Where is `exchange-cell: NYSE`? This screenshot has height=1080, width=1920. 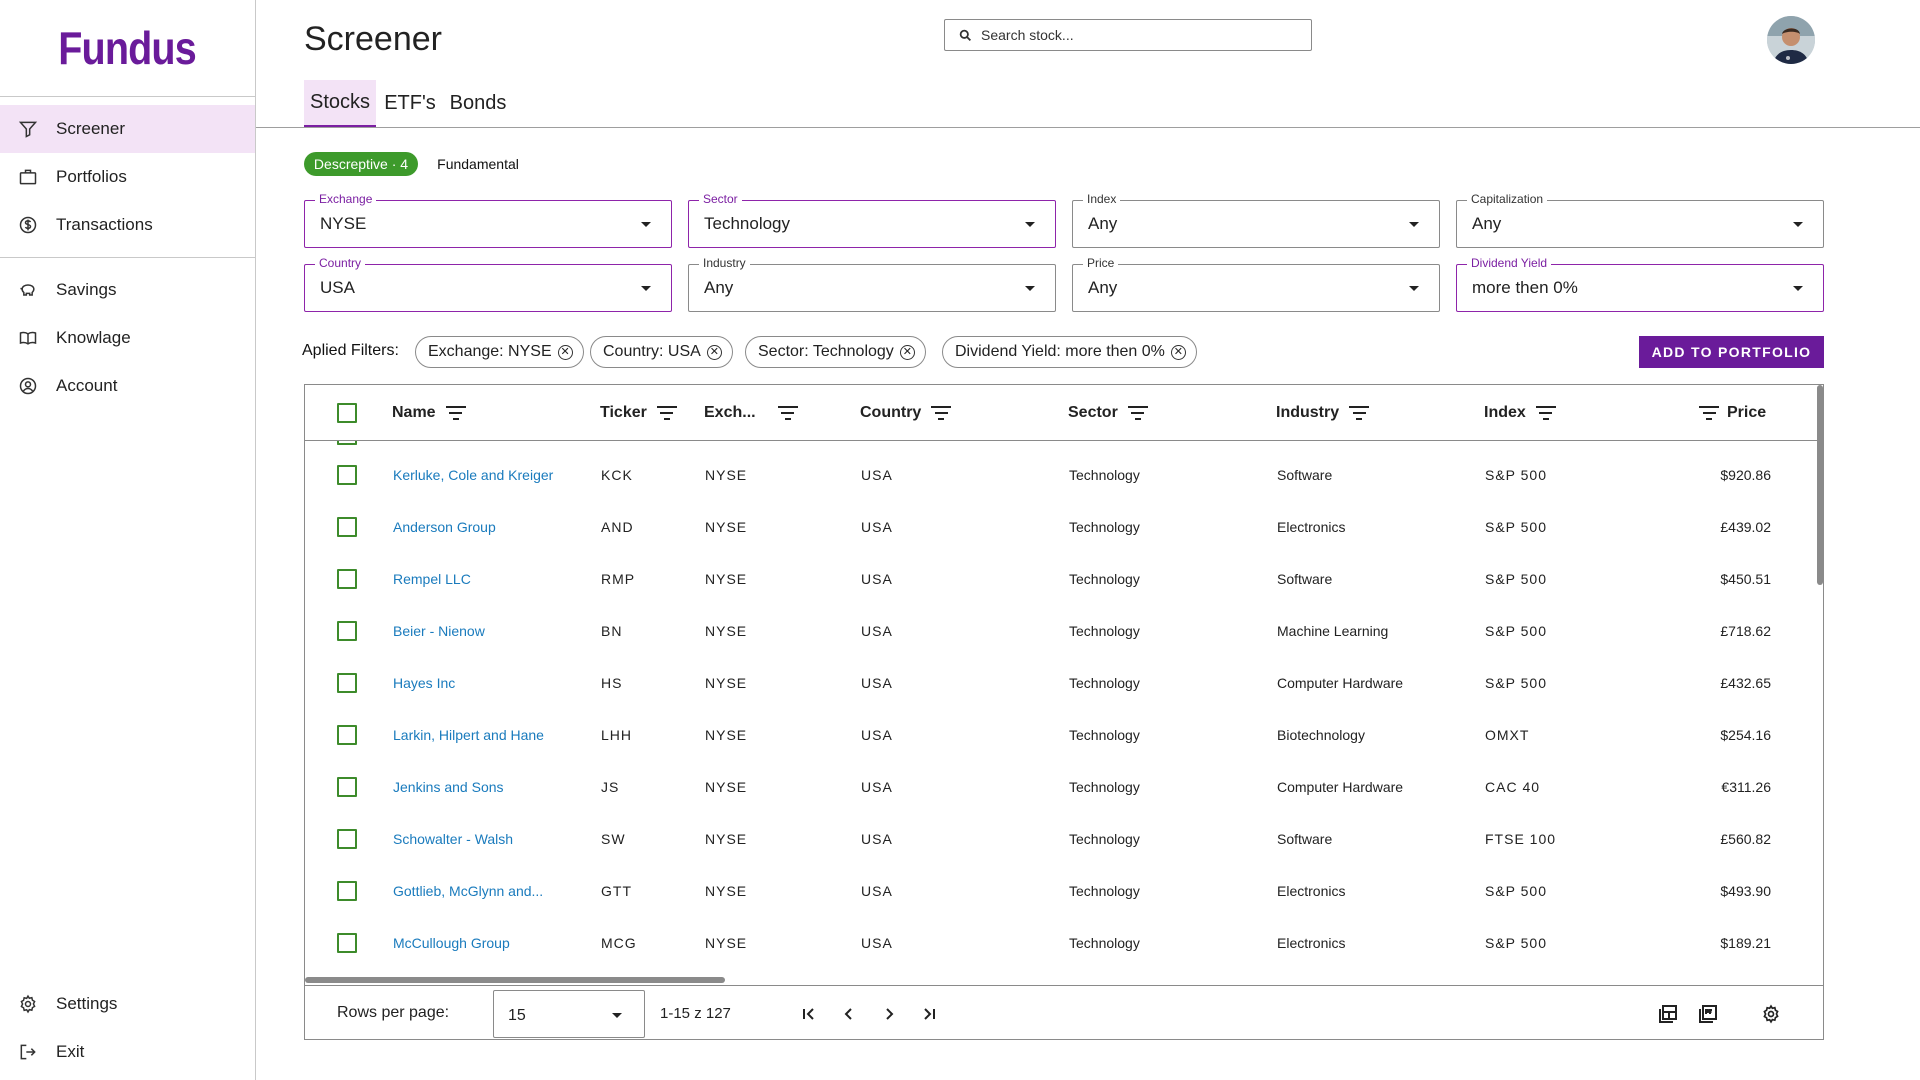
exchange-cell: NYSE is located at coordinates (726, 579).